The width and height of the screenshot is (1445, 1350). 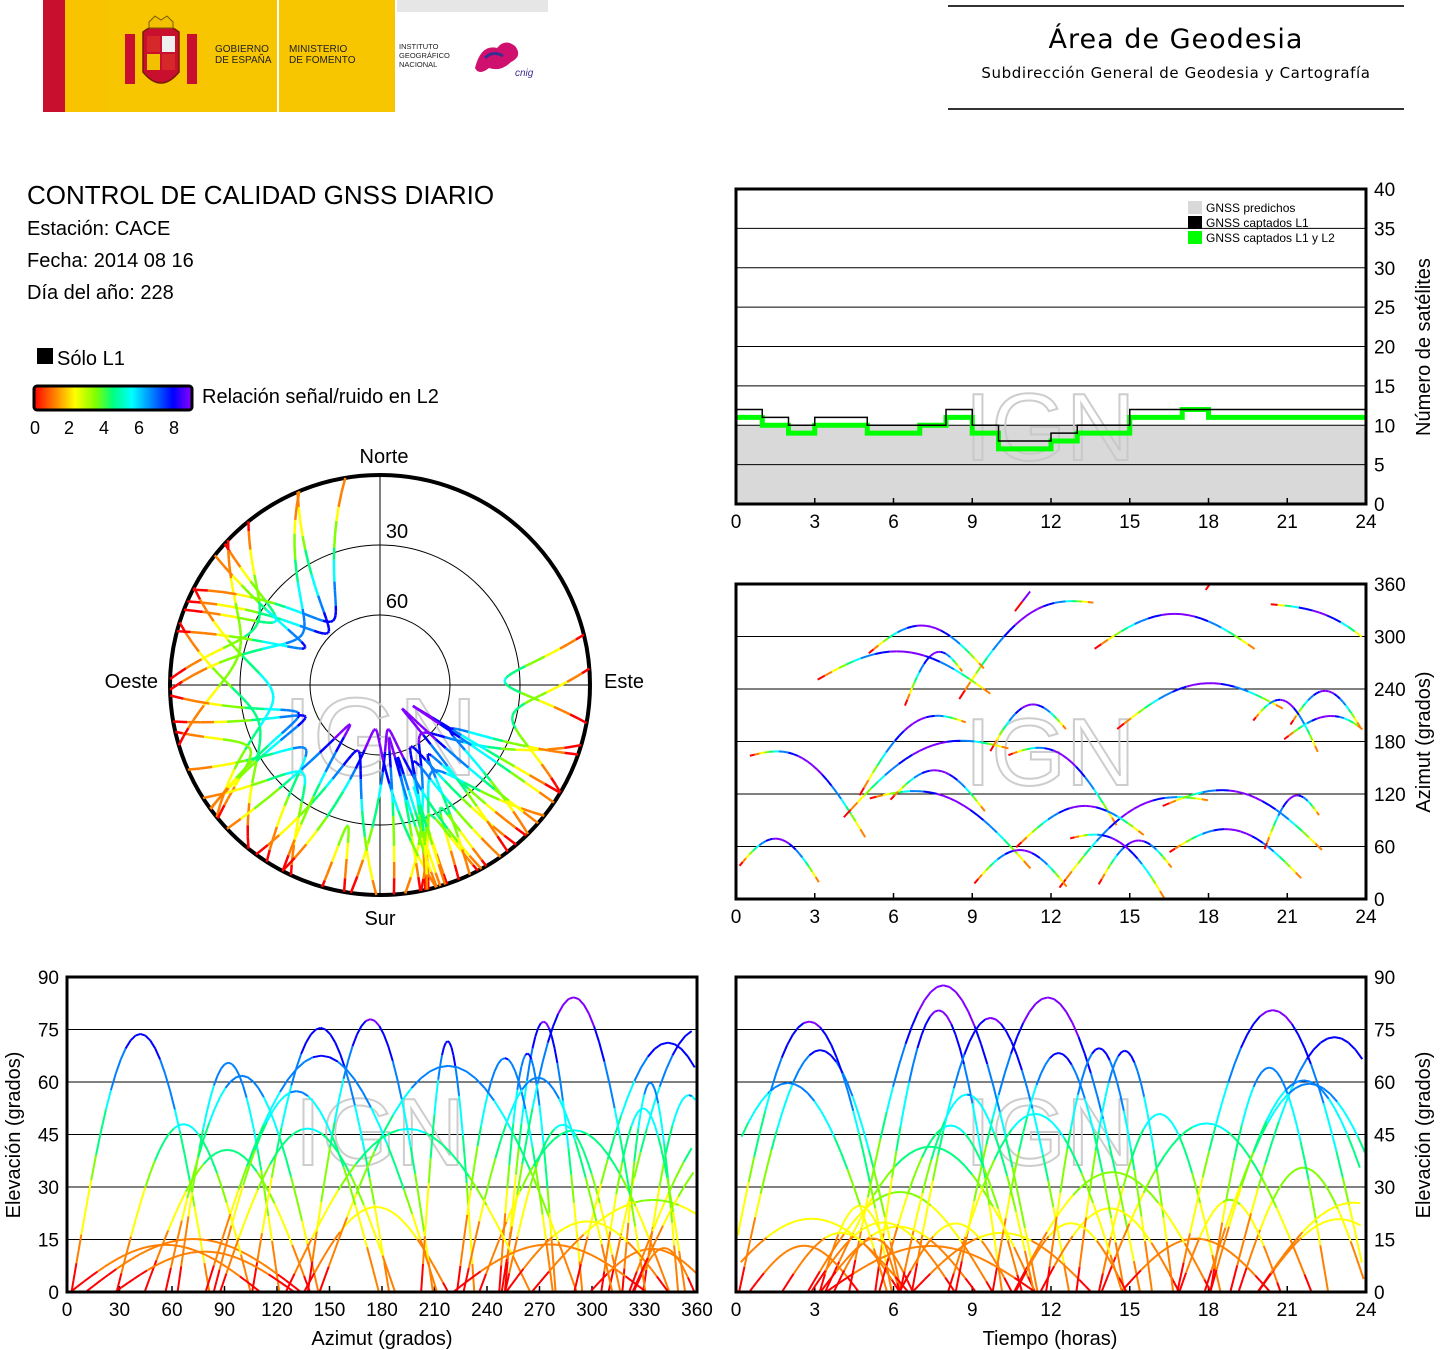 I want to click on satellite-count-x-ticks: 0 3 6 9 12 15 18 21 24, so click(x=1054, y=522).